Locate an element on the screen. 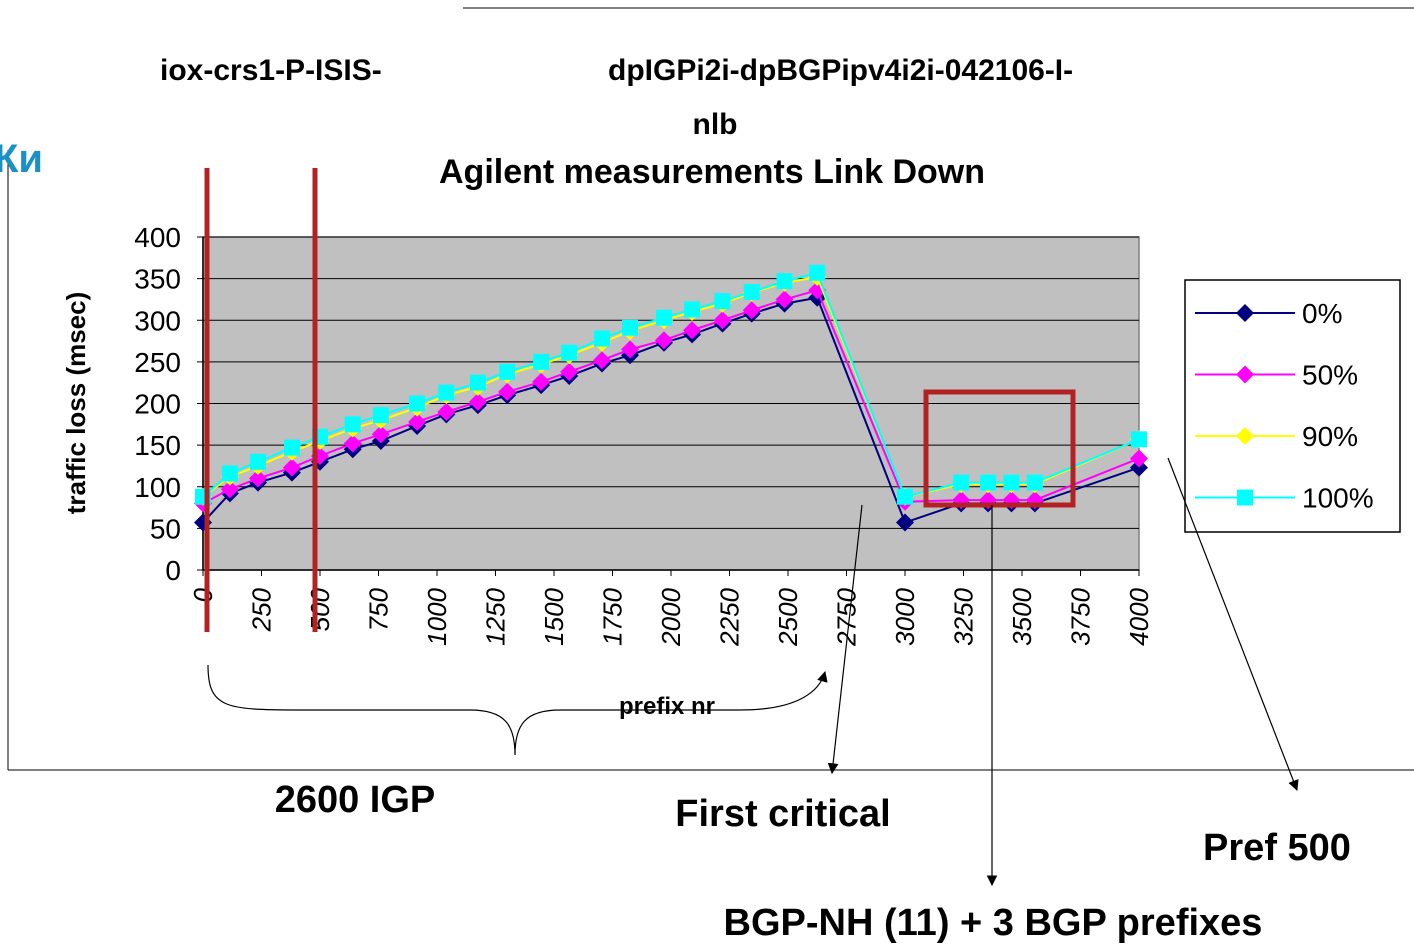 Image resolution: width=1414 pixels, height=950 pixels. y-tick-label: 250 is located at coordinates (157, 362).